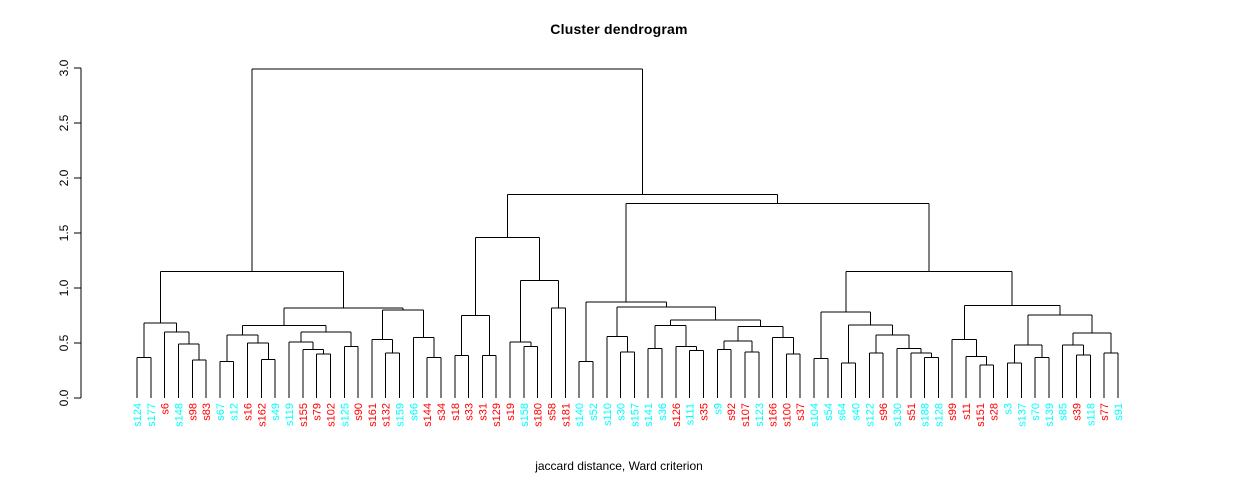 Image resolution: width=1238 pixels, height=500 pixels. I want to click on leaf-label-s107: s107, so click(746, 415).